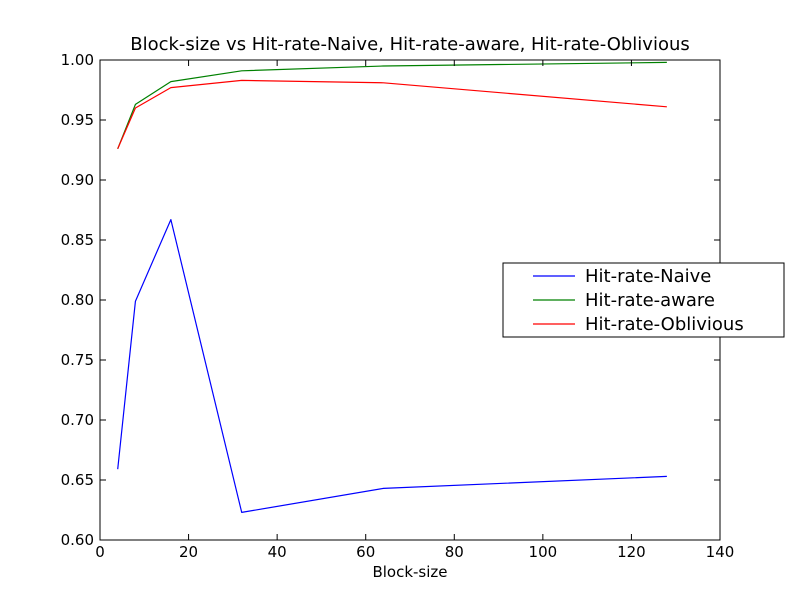  What do you see at coordinates (365, 552) in the screenshot?
I see `x-tick-label: 60` at bounding box center [365, 552].